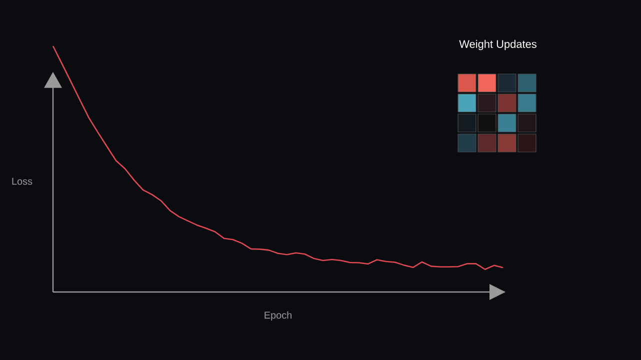 This screenshot has height=360, width=641. What do you see at coordinates (497, 45) in the screenshot?
I see `annotation: Weight Updates` at bounding box center [497, 45].